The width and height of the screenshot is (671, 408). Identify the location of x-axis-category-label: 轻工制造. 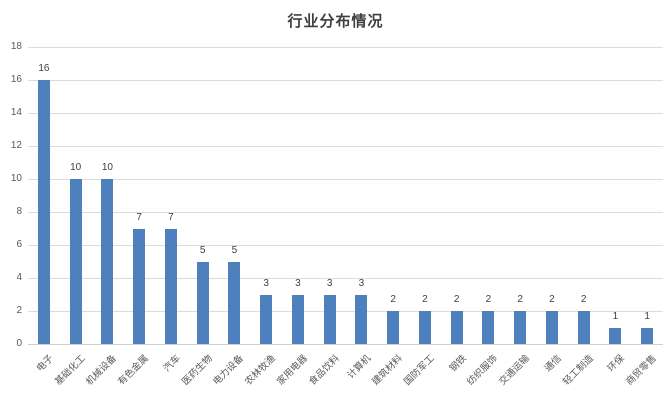
(578, 370).